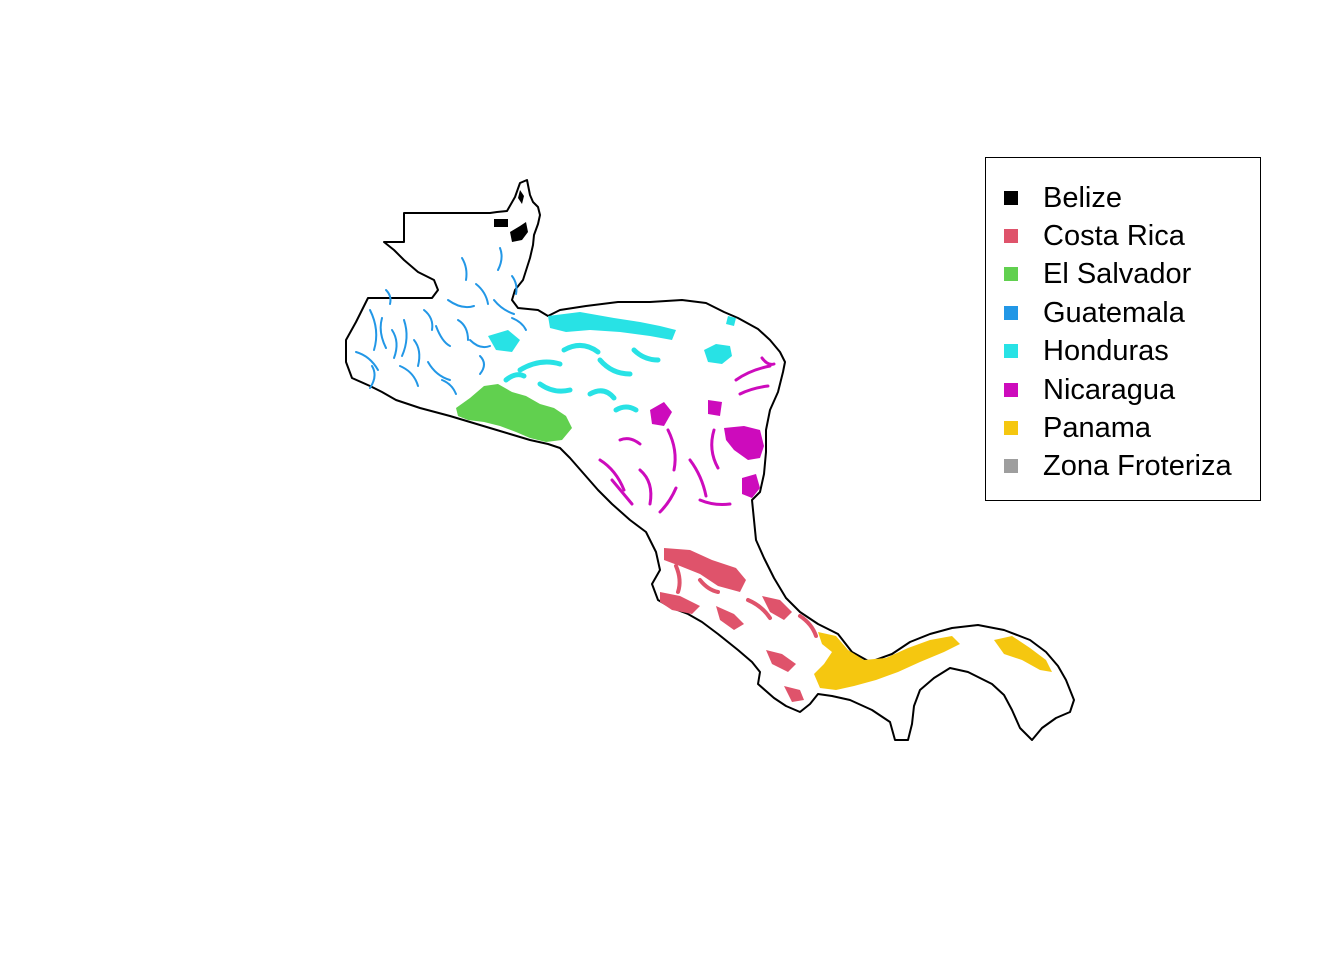 The height and width of the screenshot is (960, 1344). Describe the element at coordinates (1106, 350) in the screenshot. I see `legend-label-honduras: Honduras` at that location.